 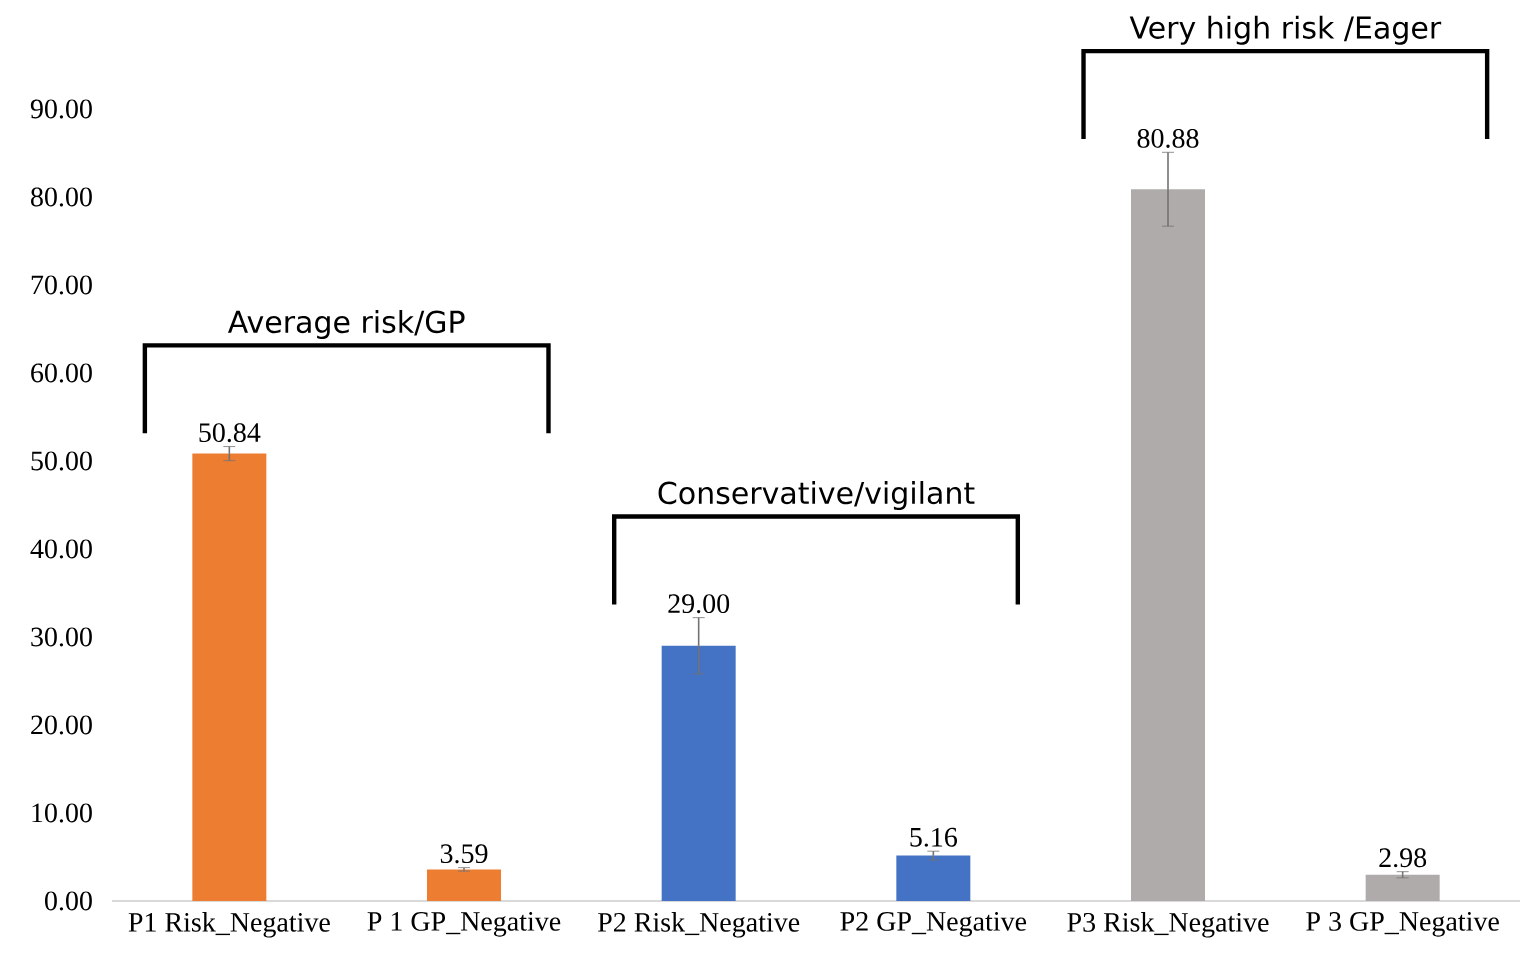 I want to click on annotation: Conservative/vigilant, so click(x=816, y=496).